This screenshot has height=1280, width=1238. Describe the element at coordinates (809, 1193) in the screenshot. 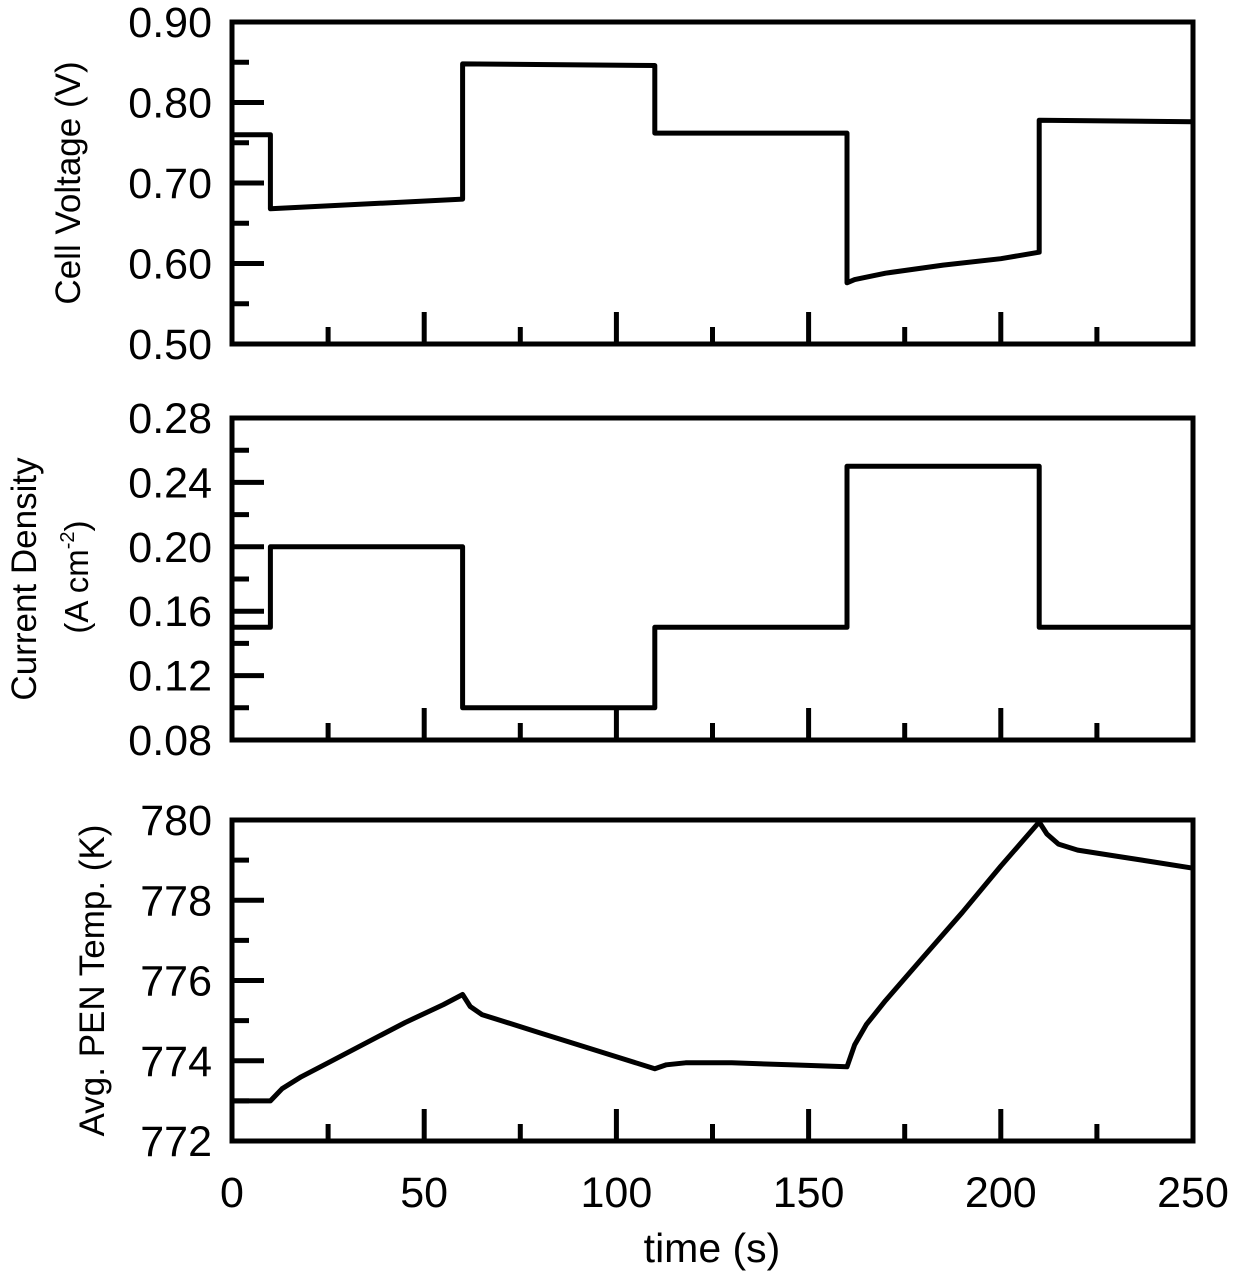

I see `x-tick-label: 150` at that location.